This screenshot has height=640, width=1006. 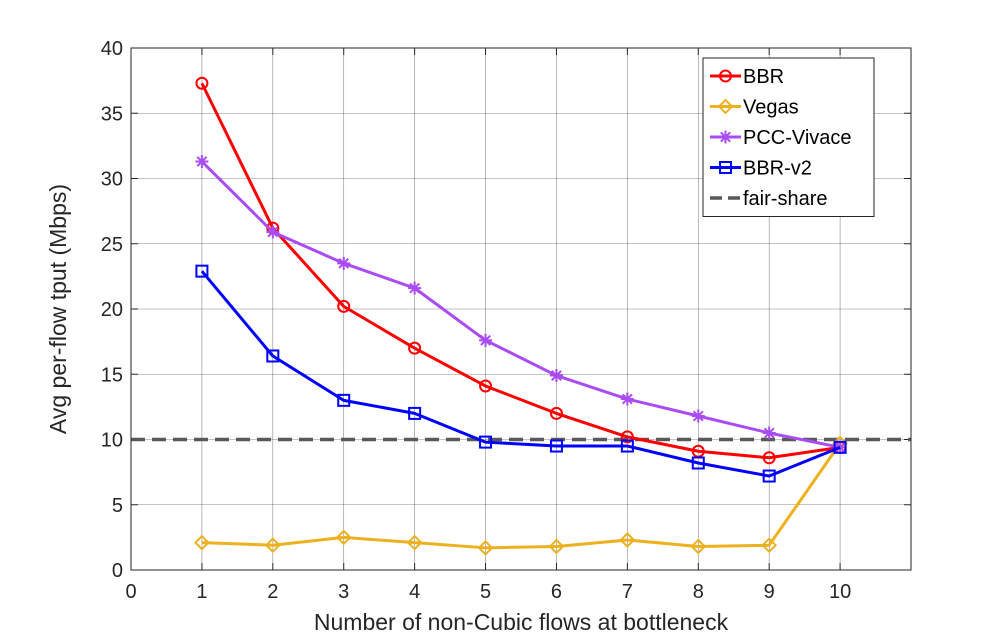 I want to click on legend-label: fair-share, so click(x=785, y=199).